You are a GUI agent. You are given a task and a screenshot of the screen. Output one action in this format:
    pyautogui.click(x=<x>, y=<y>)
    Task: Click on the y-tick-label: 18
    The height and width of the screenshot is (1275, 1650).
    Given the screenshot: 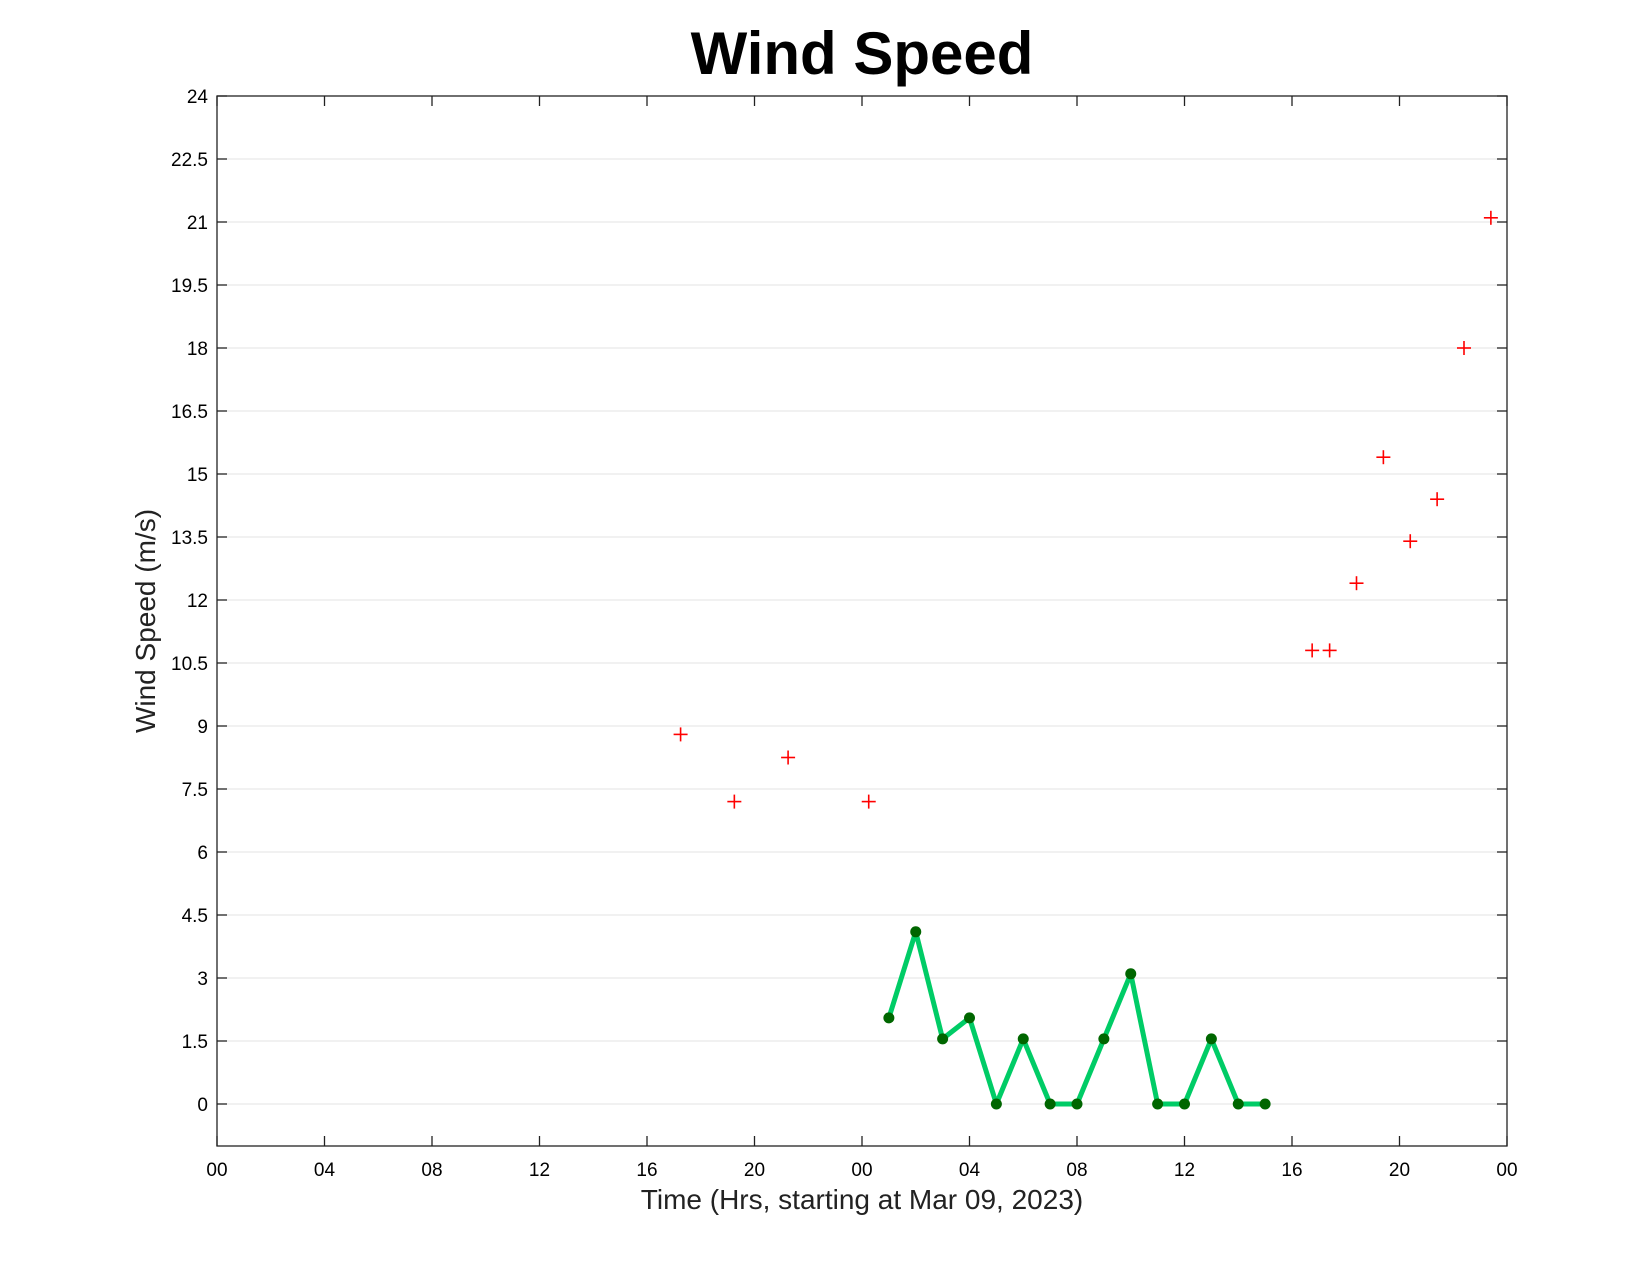 What is the action you would take?
    pyautogui.click(x=197, y=349)
    